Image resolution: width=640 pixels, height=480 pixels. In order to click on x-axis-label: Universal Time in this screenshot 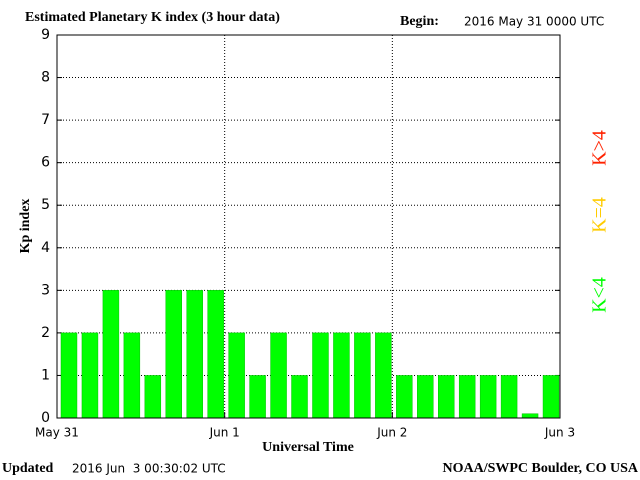, I will do `click(308, 447)`.